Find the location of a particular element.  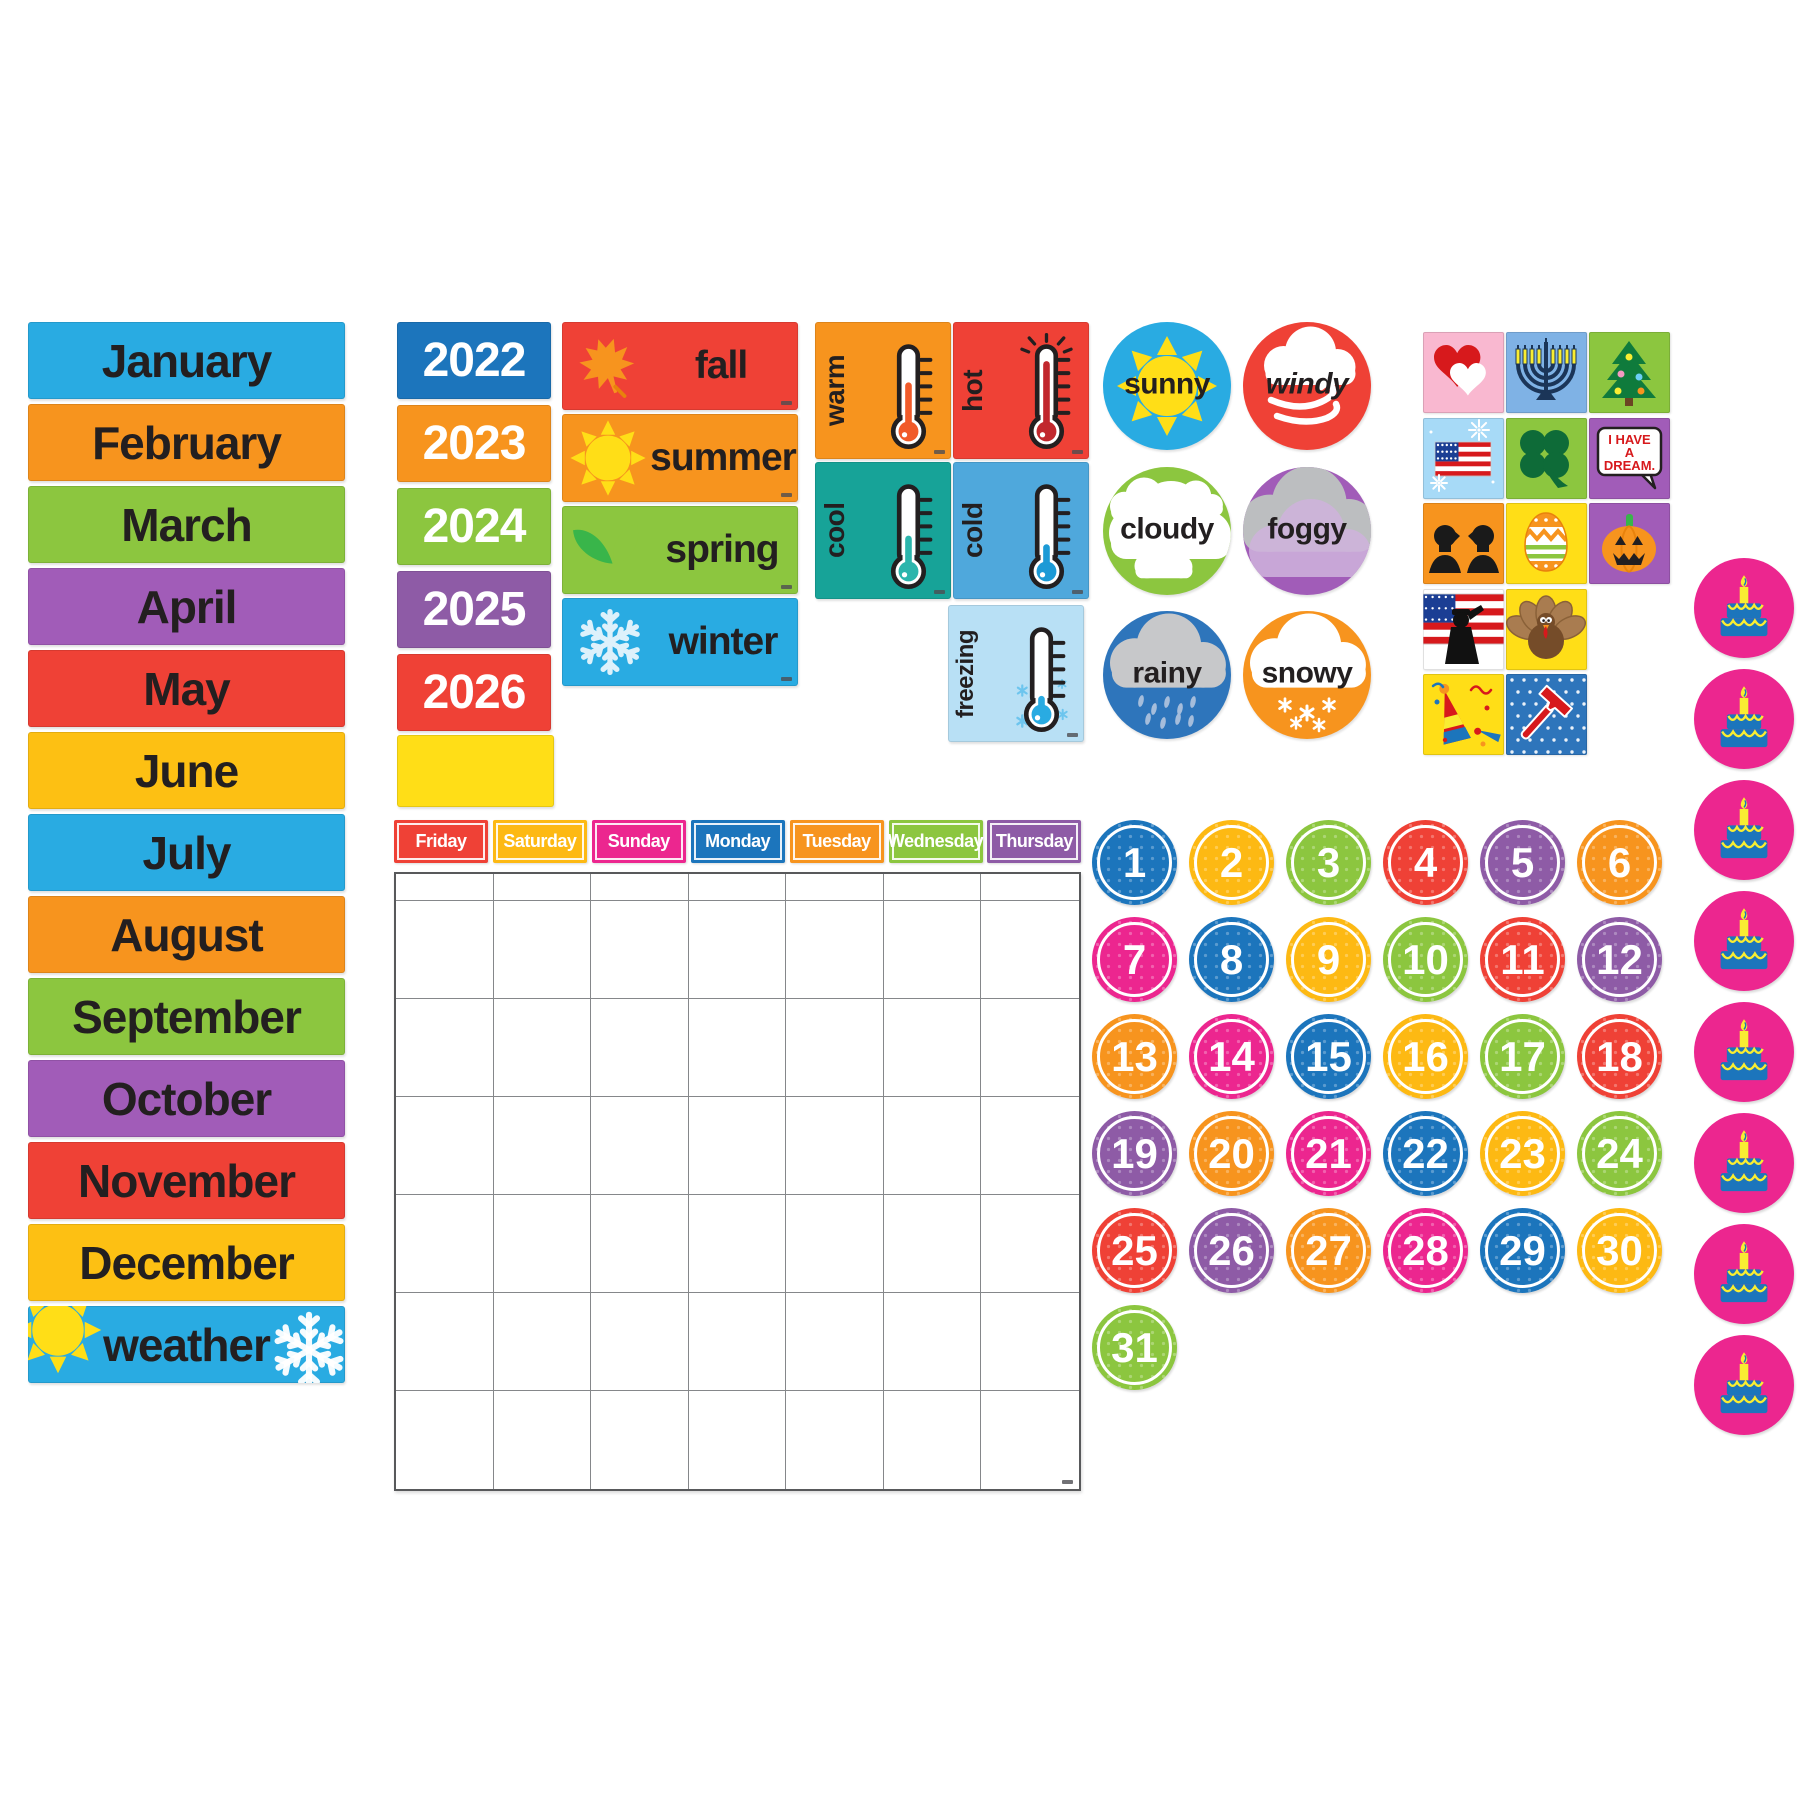

date-number-circle-29: 29 is located at coordinates (1522, 1250).